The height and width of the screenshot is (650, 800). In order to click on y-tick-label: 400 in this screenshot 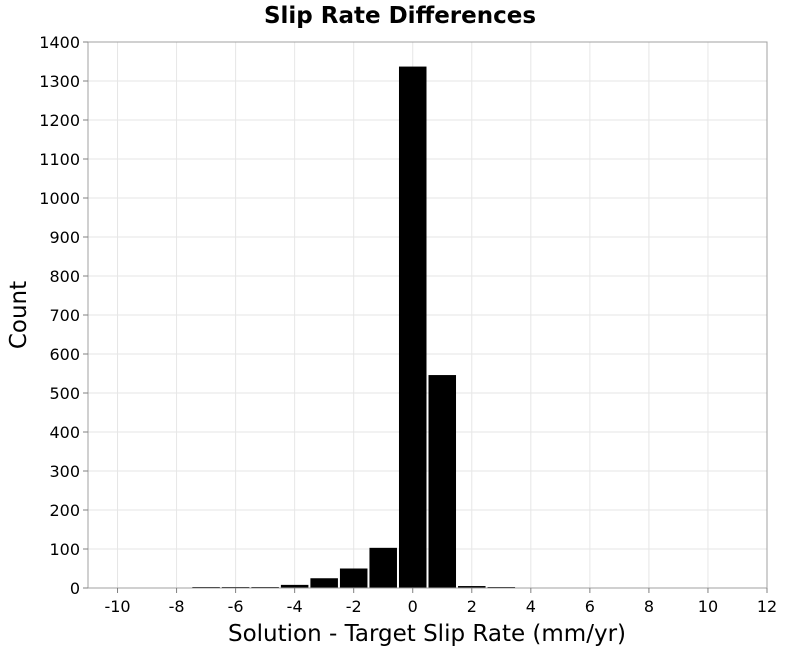, I will do `click(64, 432)`.